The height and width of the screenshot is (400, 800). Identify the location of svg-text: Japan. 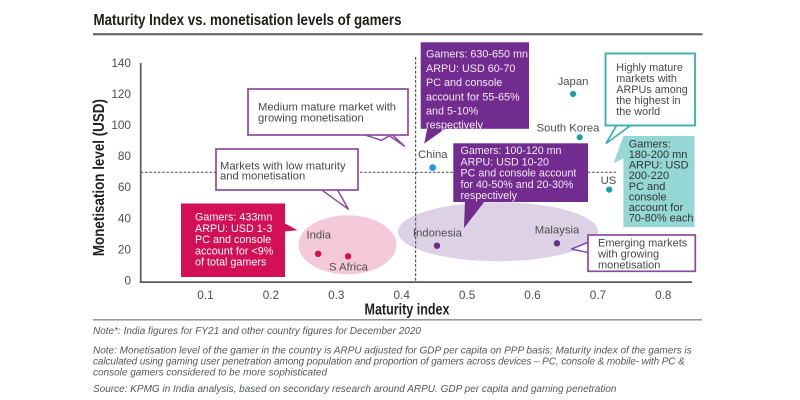
(573, 82).